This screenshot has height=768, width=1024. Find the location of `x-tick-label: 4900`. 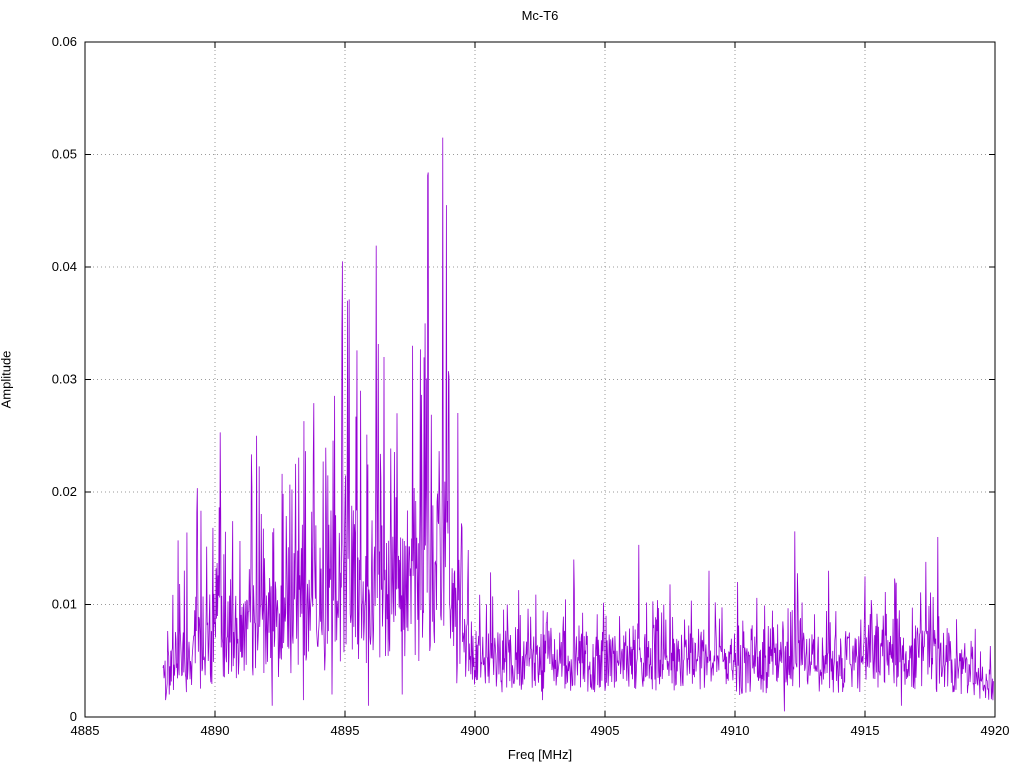

x-tick-label: 4900 is located at coordinates (475, 730).